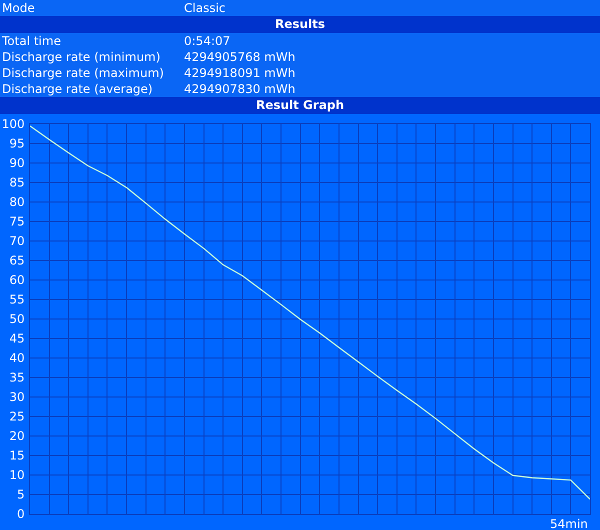  Describe the element at coordinates (20, 514) in the screenshot. I see `y-tick-label: 0` at that location.